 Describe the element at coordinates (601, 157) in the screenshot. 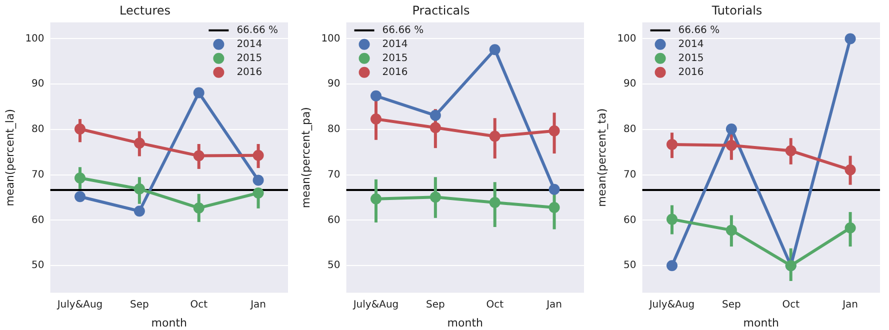

I see `y-axis-title: mean(percent_ta)` at that location.